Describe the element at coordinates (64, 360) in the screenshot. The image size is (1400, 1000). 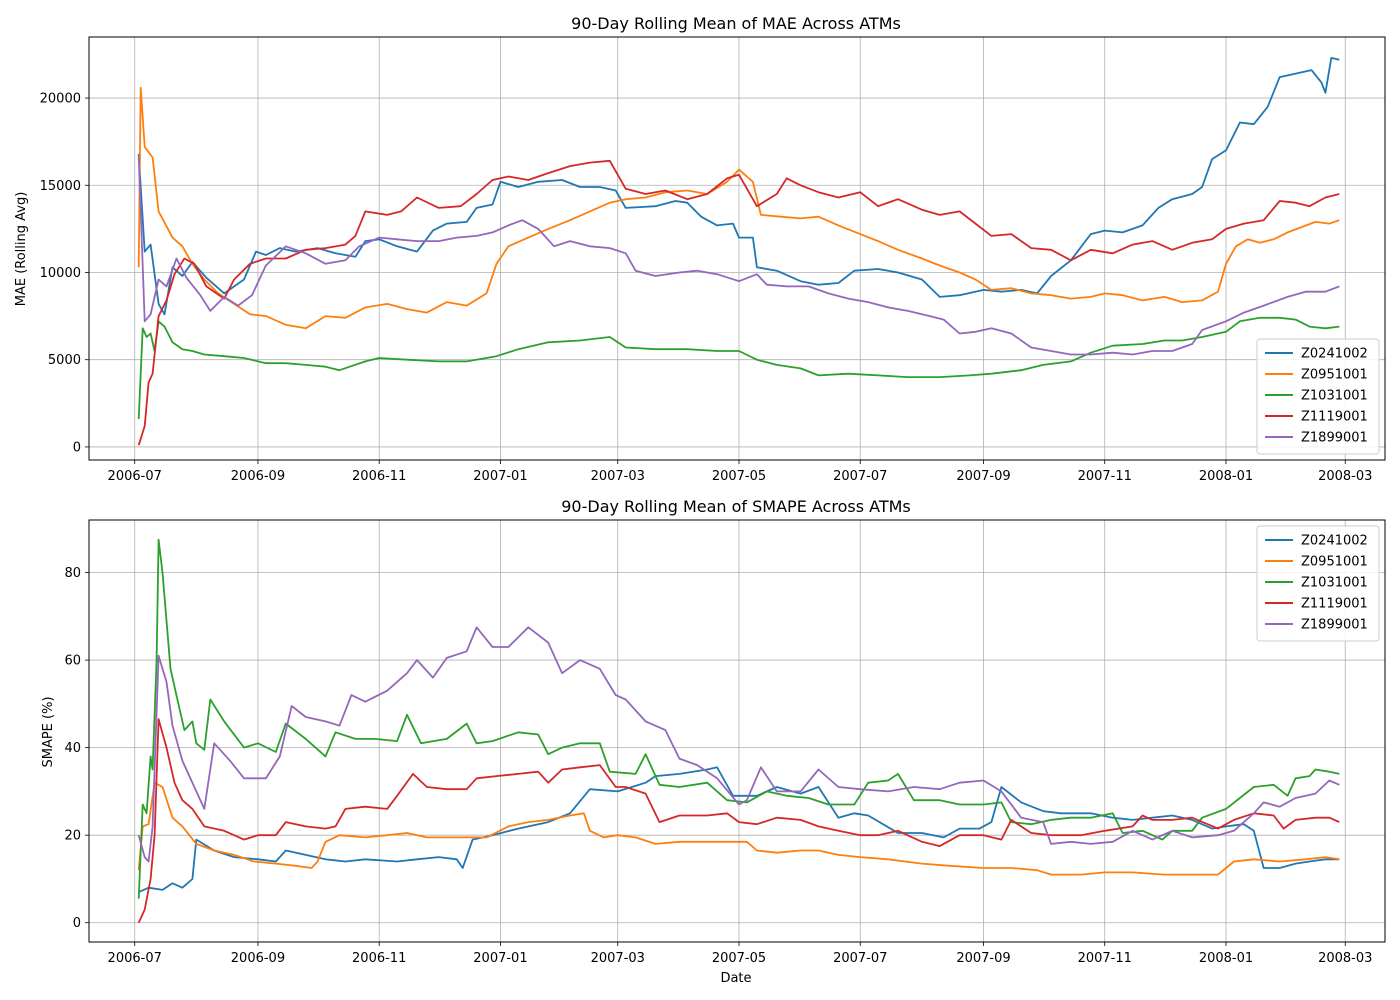
I see `mae-y-tick-label: 5000` at that location.